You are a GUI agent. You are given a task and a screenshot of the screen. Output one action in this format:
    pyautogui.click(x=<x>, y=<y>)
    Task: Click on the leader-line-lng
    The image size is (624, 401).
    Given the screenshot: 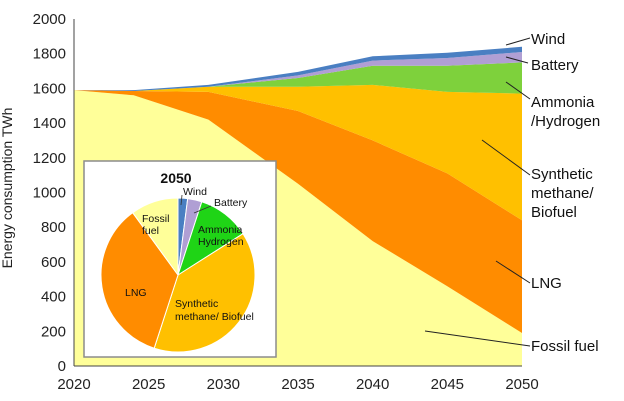 What is the action you would take?
    pyautogui.click(x=513, y=272)
    